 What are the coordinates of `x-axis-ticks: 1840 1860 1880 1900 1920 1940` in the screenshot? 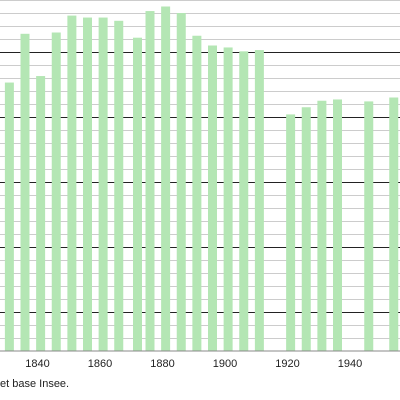 It's located at (193, 364).